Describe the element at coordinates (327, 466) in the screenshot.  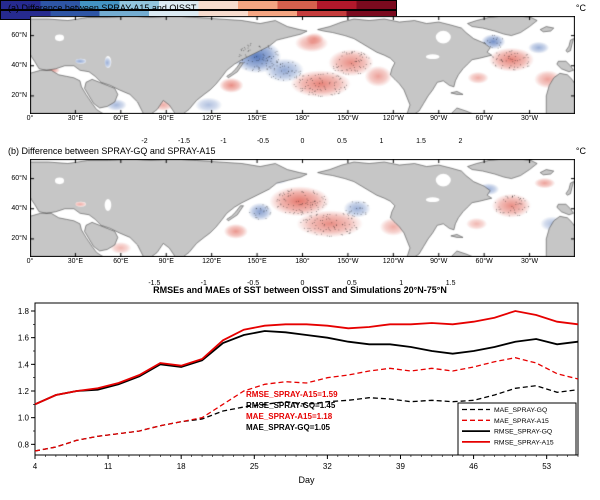
I see `x-tick-label: 32` at that location.